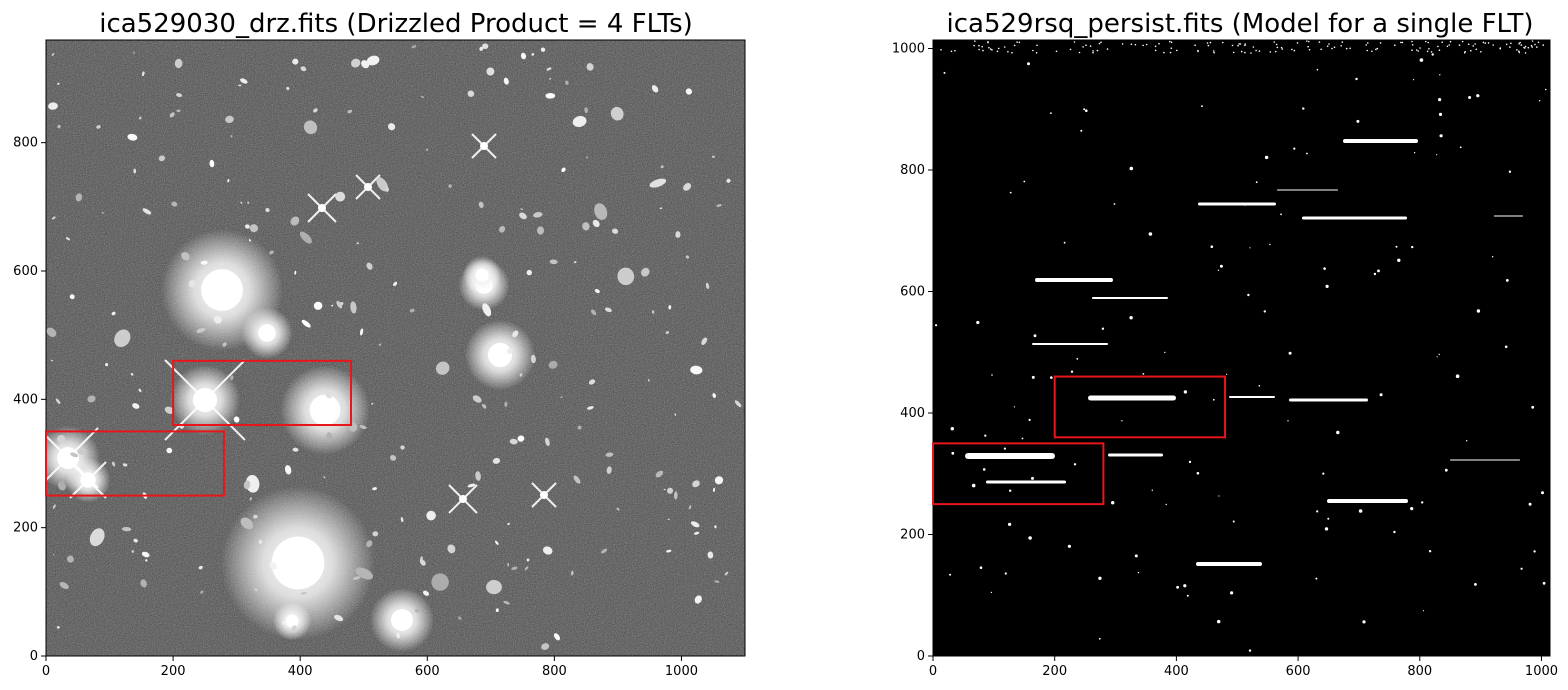  I want to click on highlight-box, so click(135, 463).